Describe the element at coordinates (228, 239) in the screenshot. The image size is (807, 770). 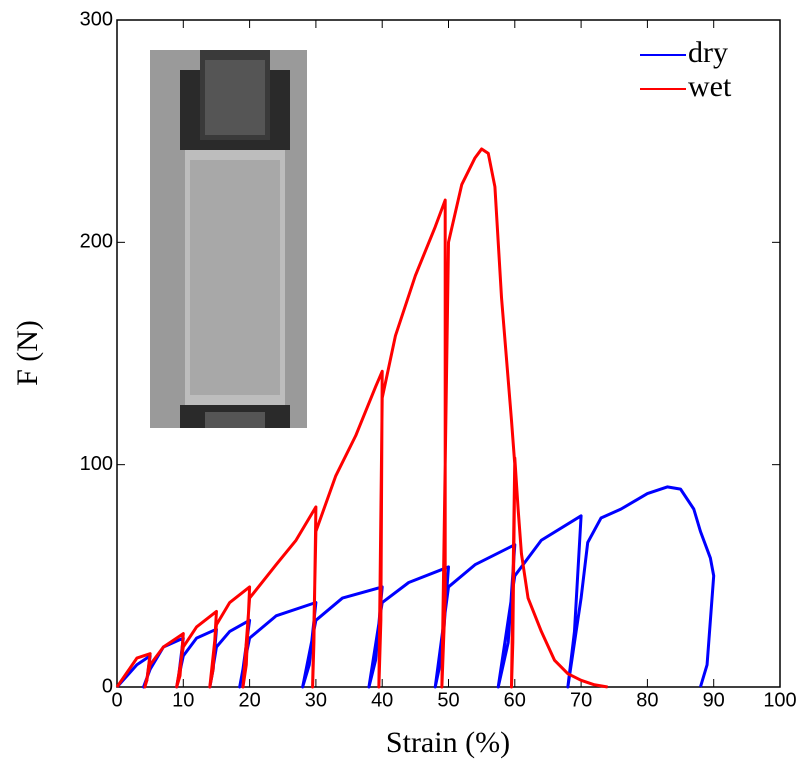
I see `inset-photo` at that location.